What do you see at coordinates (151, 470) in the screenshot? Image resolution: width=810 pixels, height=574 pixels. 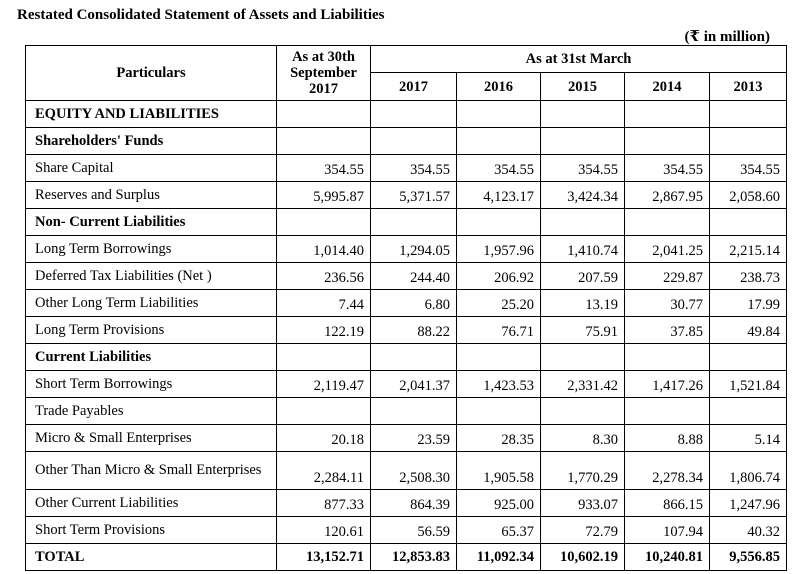 I see `row-label: Other Than Micro & Small Enterprises` at bounding box center [151, 470].